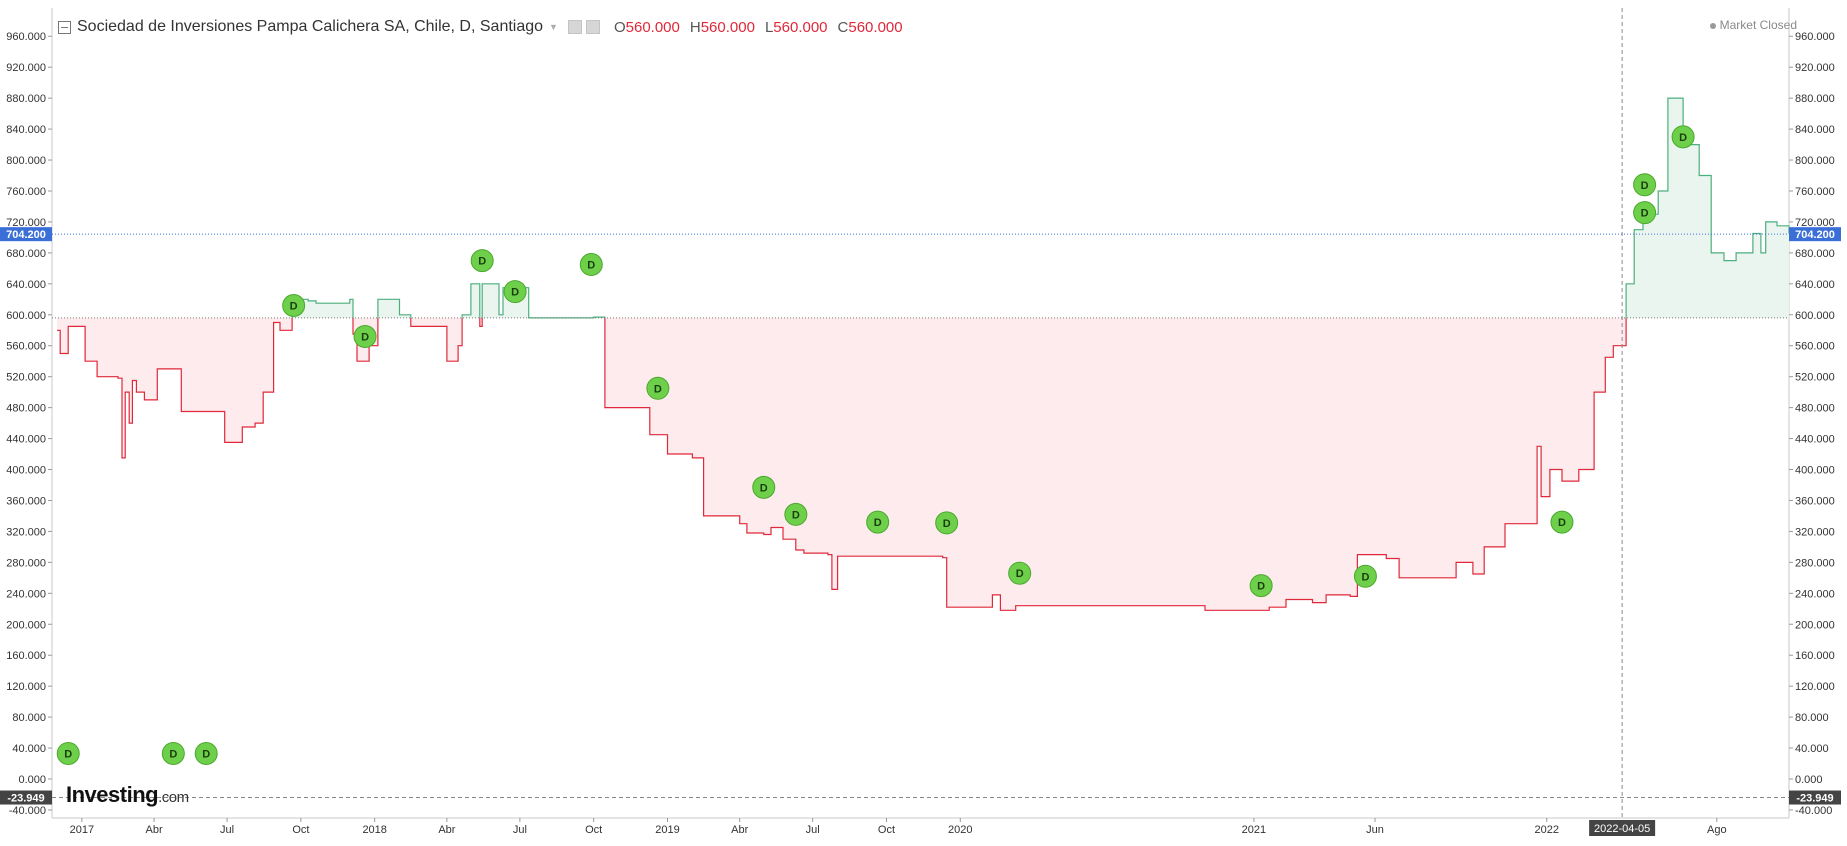 The width and height of the screenshot is (1847, 846). I want to click on y-tick-label-left: 360.000, so click(26, 501).